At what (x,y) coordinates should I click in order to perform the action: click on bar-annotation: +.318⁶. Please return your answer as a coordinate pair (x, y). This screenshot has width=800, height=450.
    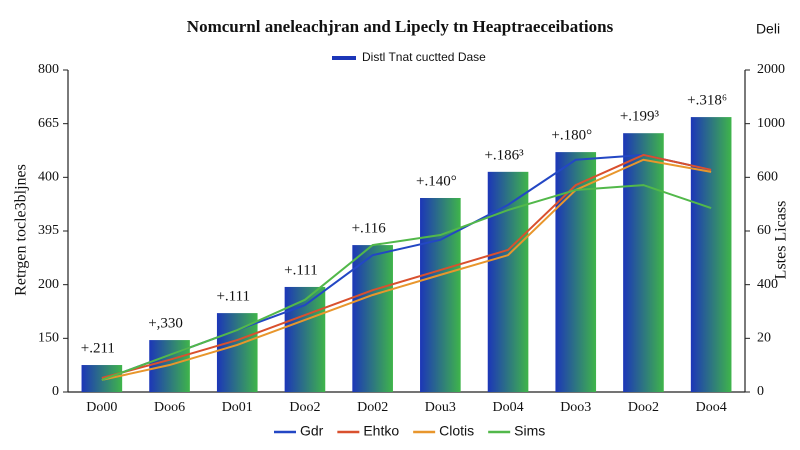
    Looking at the image, I should click on (707, 101).